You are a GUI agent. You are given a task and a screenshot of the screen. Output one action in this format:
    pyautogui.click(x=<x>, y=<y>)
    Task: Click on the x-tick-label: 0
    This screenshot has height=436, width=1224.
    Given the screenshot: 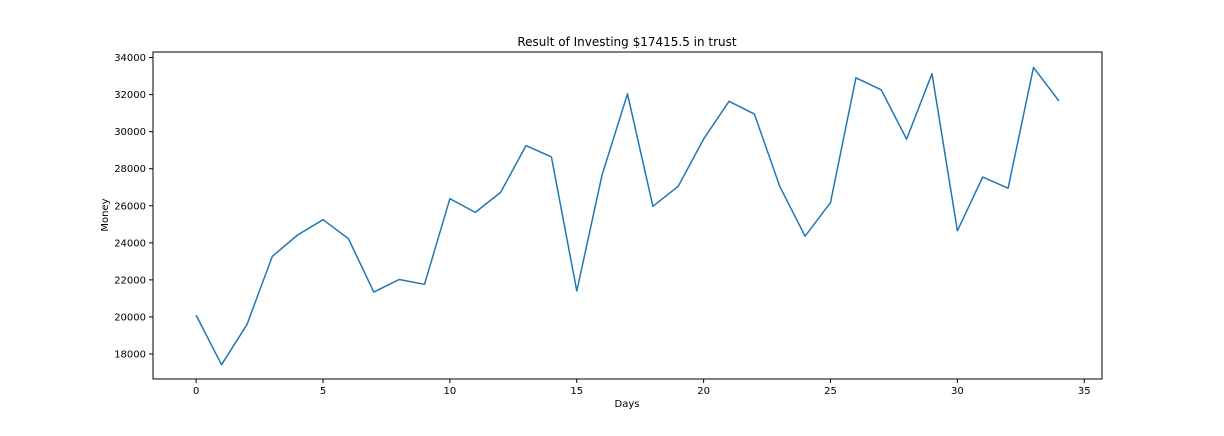 What is the action you would take?
    pyautogui.click(x=196, y=391)
    